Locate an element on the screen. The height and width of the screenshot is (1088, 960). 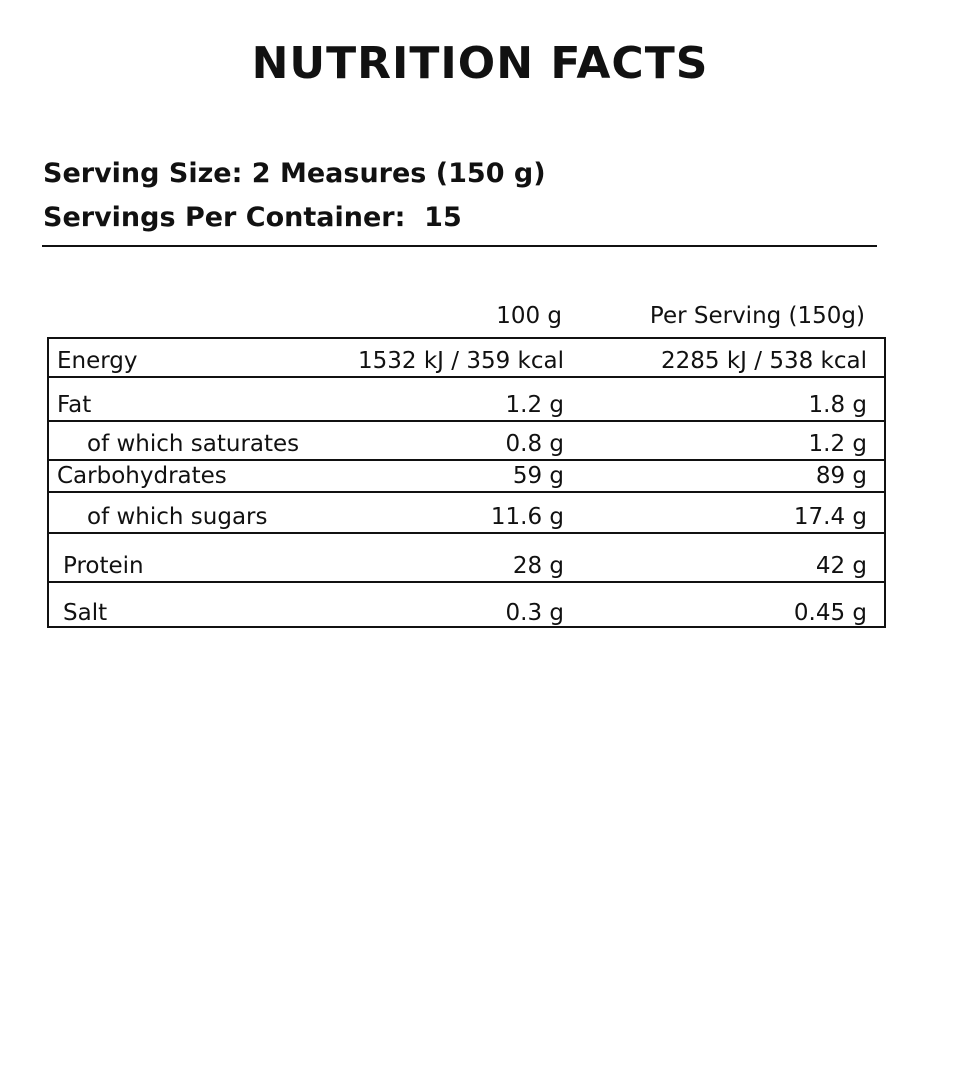
nutrient-label: Energy is located at coordinates (97, 361).